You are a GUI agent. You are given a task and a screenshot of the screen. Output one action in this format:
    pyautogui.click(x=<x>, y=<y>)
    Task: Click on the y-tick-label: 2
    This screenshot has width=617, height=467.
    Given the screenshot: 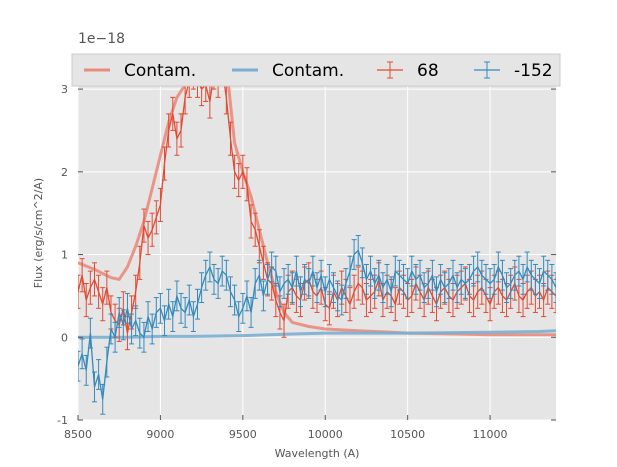 What is the action you would take?
    pyautogui.click(x=64, y=172)
    